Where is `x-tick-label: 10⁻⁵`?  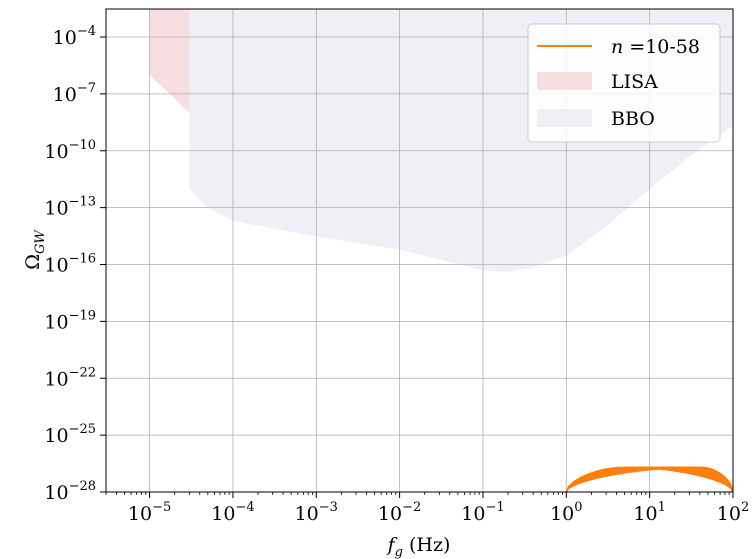
x-tick-label: 10⁻⁵ is located at coordinates (149, 512).